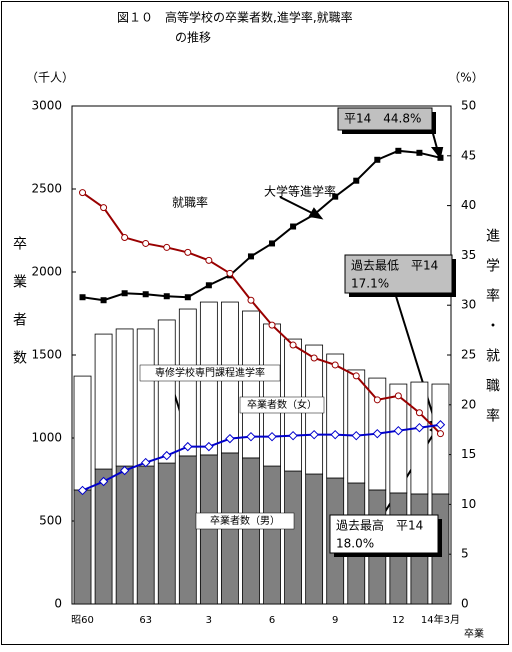 The height and width of the screenshot is (652, 512). Describe the element at coordinates (145, 620) in the screenshot. I see `x-tick-label: 63` at that location.